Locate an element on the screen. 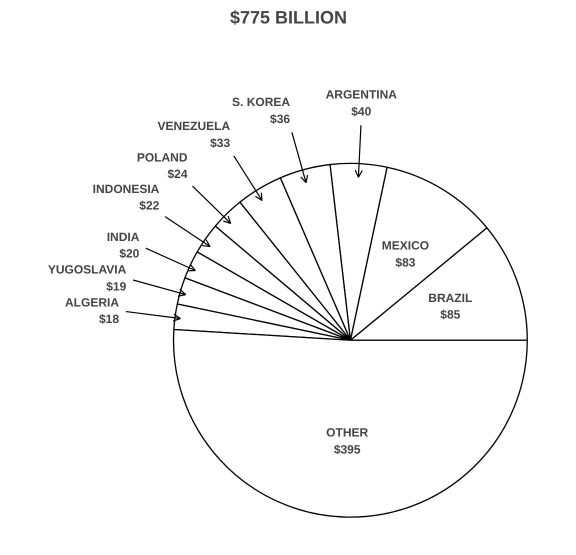 The width and height of the screenshot is (576, 555). data-label: $24 is located at coordinates (177, 174).